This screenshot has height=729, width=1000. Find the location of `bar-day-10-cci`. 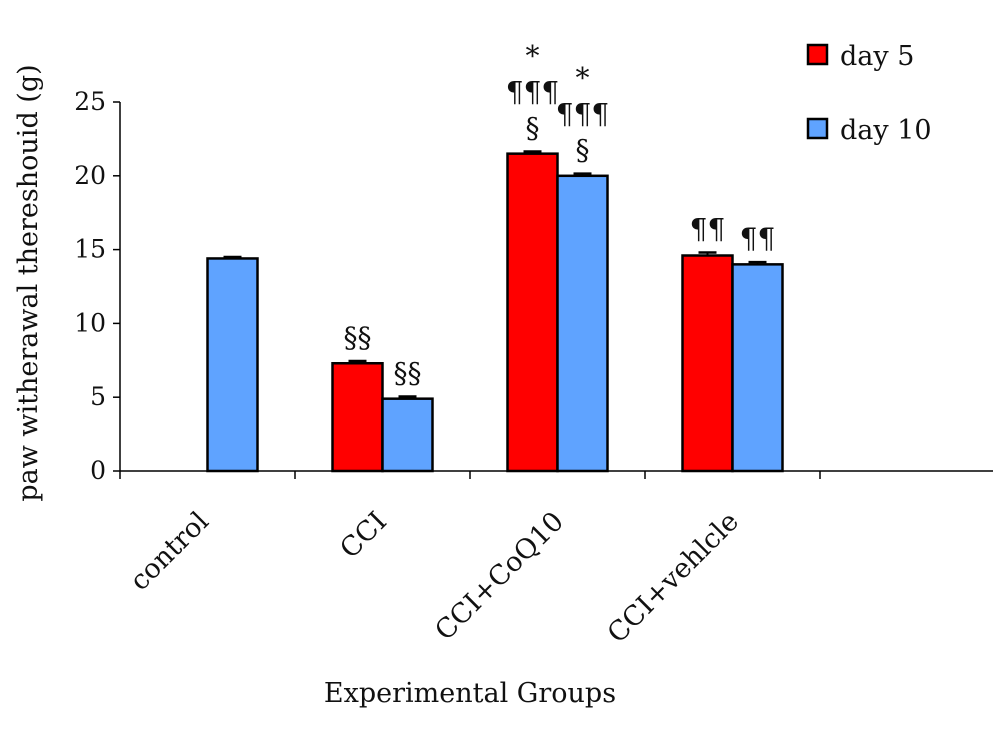

bar-day-10-cci is located at coordinates (407, 435).